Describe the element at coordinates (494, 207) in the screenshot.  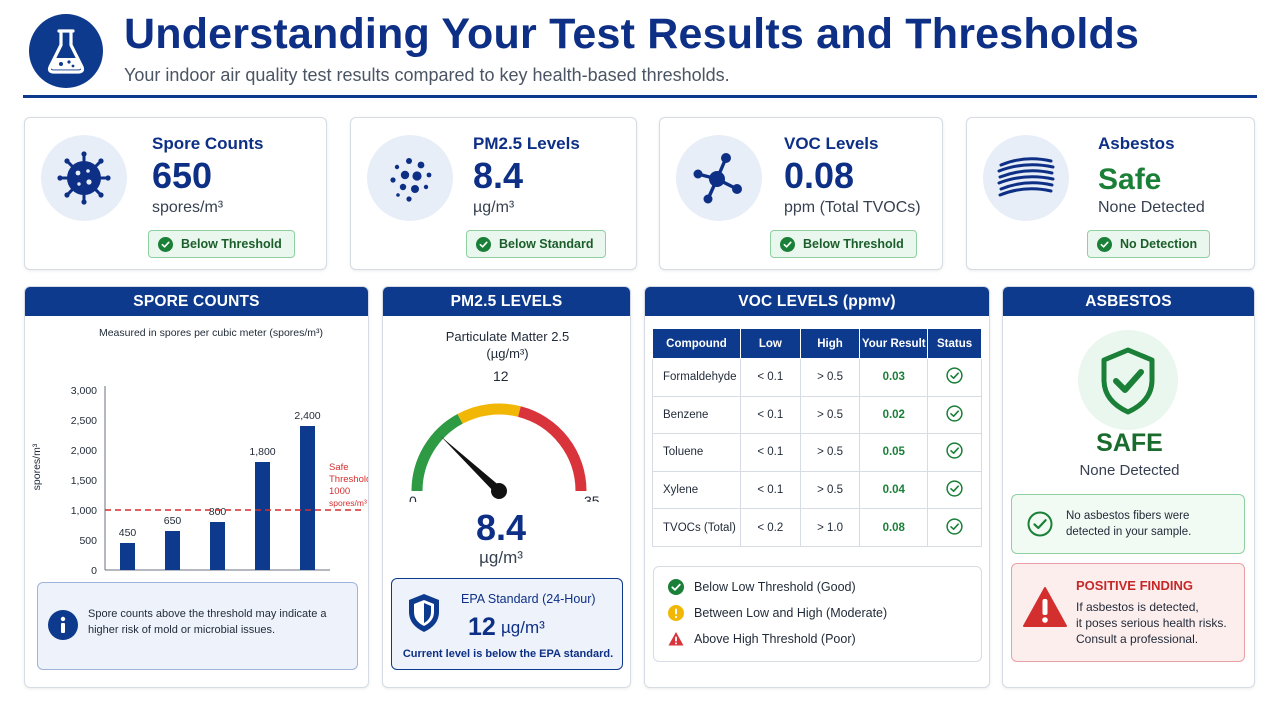
I see `summary-unit: µg/m³` at that location.